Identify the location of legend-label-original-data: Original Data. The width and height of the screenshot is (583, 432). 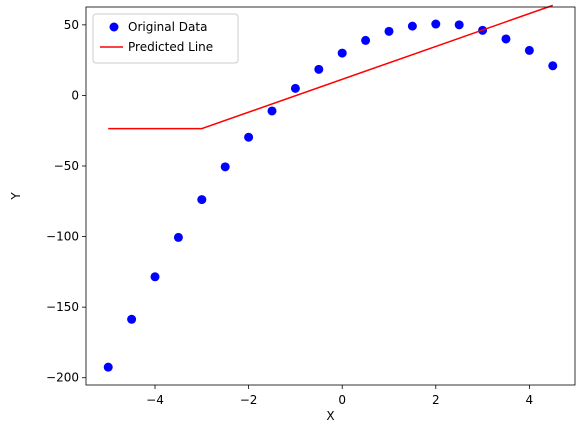
(167, 27).